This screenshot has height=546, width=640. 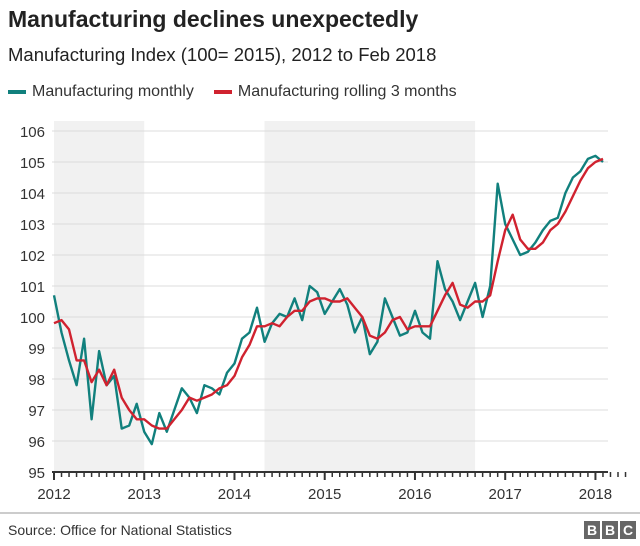 What do you see at coordinates (32, 132) in the screenshot?
I see `y-tick-label: 106` at bounding box center [32, 132].